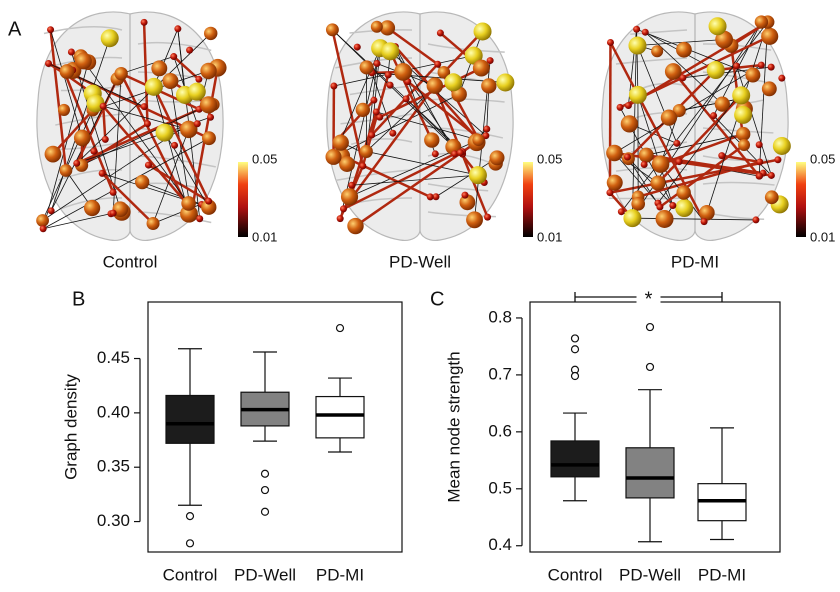  What do you see at coordinates (610, 117) in the screenshot?
I see `edge` at bounding box center [610, 117].